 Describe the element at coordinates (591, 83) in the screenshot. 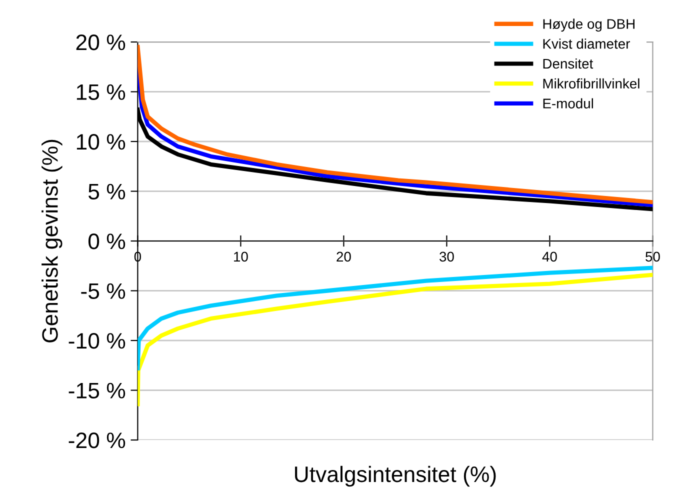

I see `legend-label: Mikrofibrillvinkel` at that location.